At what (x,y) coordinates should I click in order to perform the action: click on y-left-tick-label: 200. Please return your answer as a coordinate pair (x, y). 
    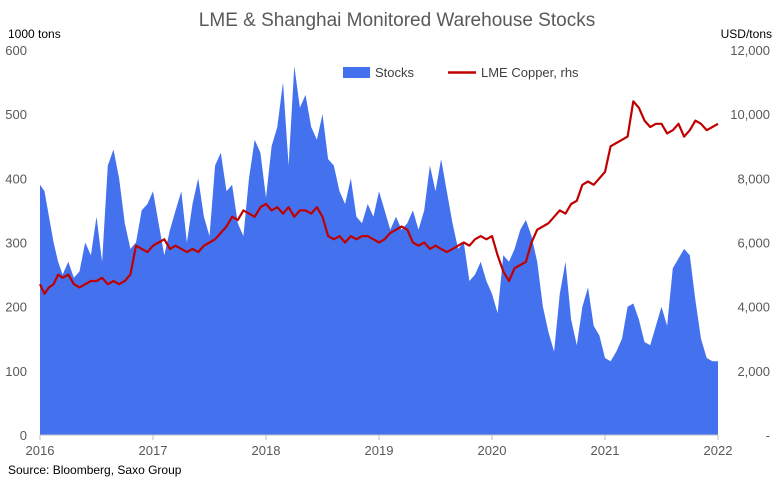
    Looking at the image, I should click on (16, 307).